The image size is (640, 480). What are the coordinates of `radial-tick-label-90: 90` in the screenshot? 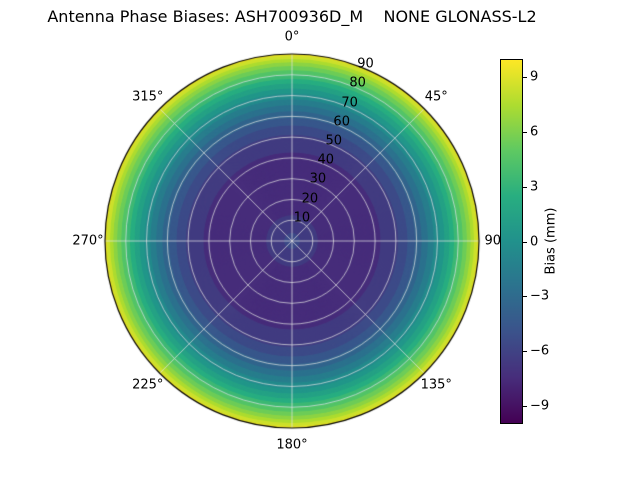 It's located at (365, 64).